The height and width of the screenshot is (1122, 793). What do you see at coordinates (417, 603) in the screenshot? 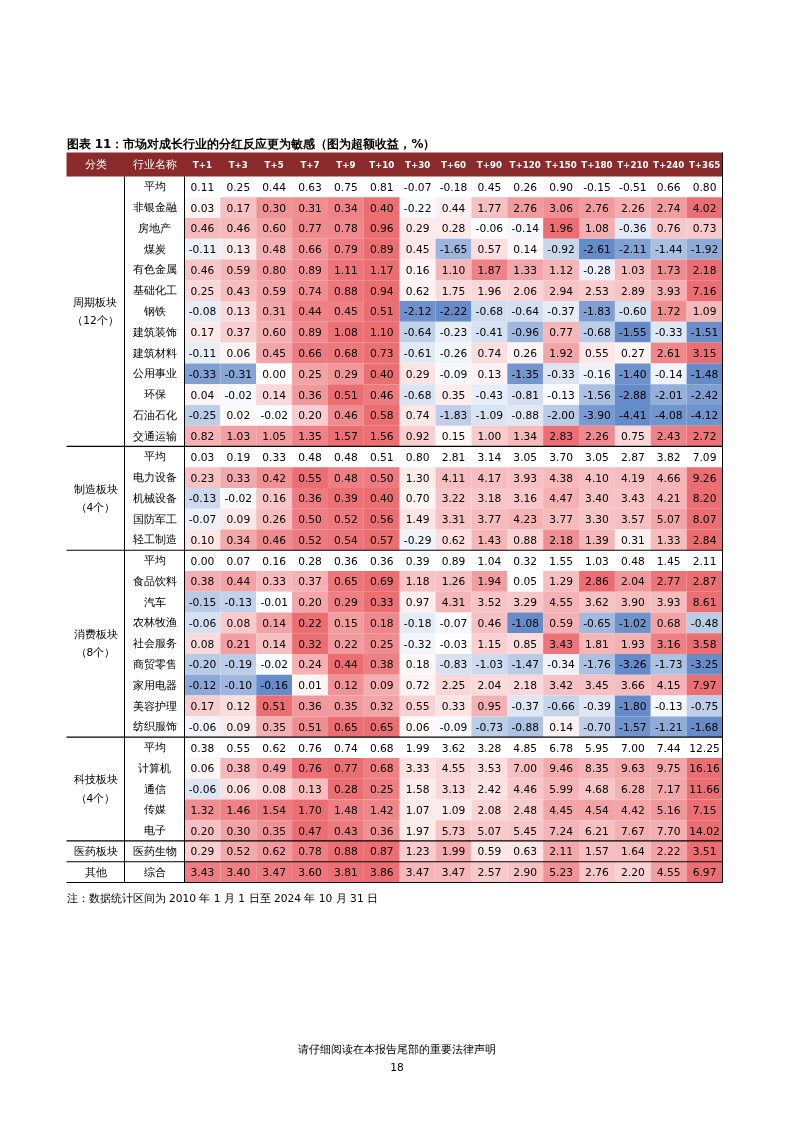
I see `data-label: 0.97` at bounding box center [417, 603].